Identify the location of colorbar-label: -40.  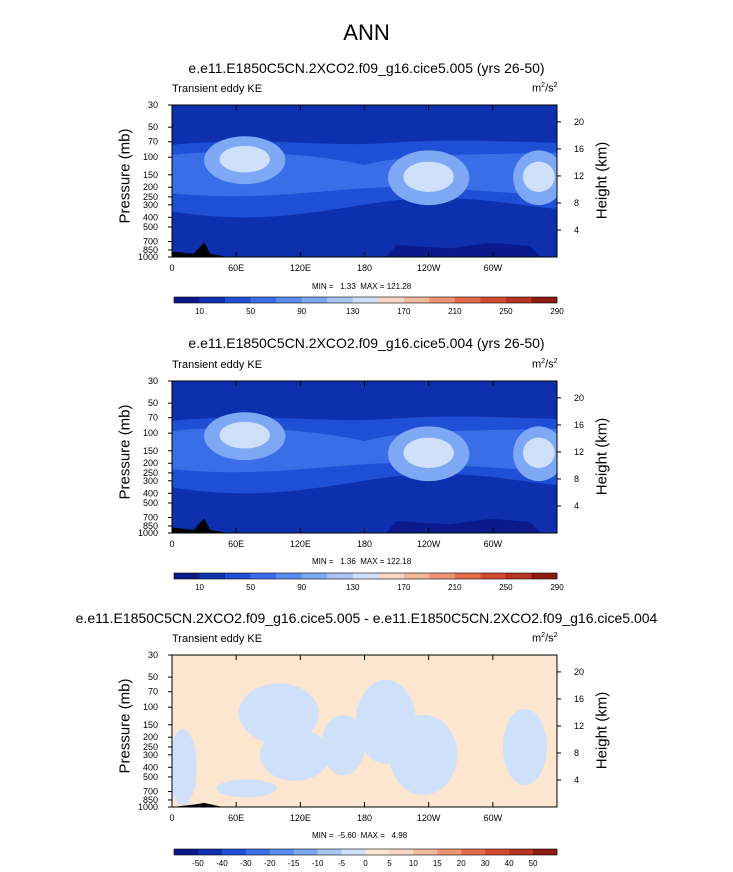
(222, 863).